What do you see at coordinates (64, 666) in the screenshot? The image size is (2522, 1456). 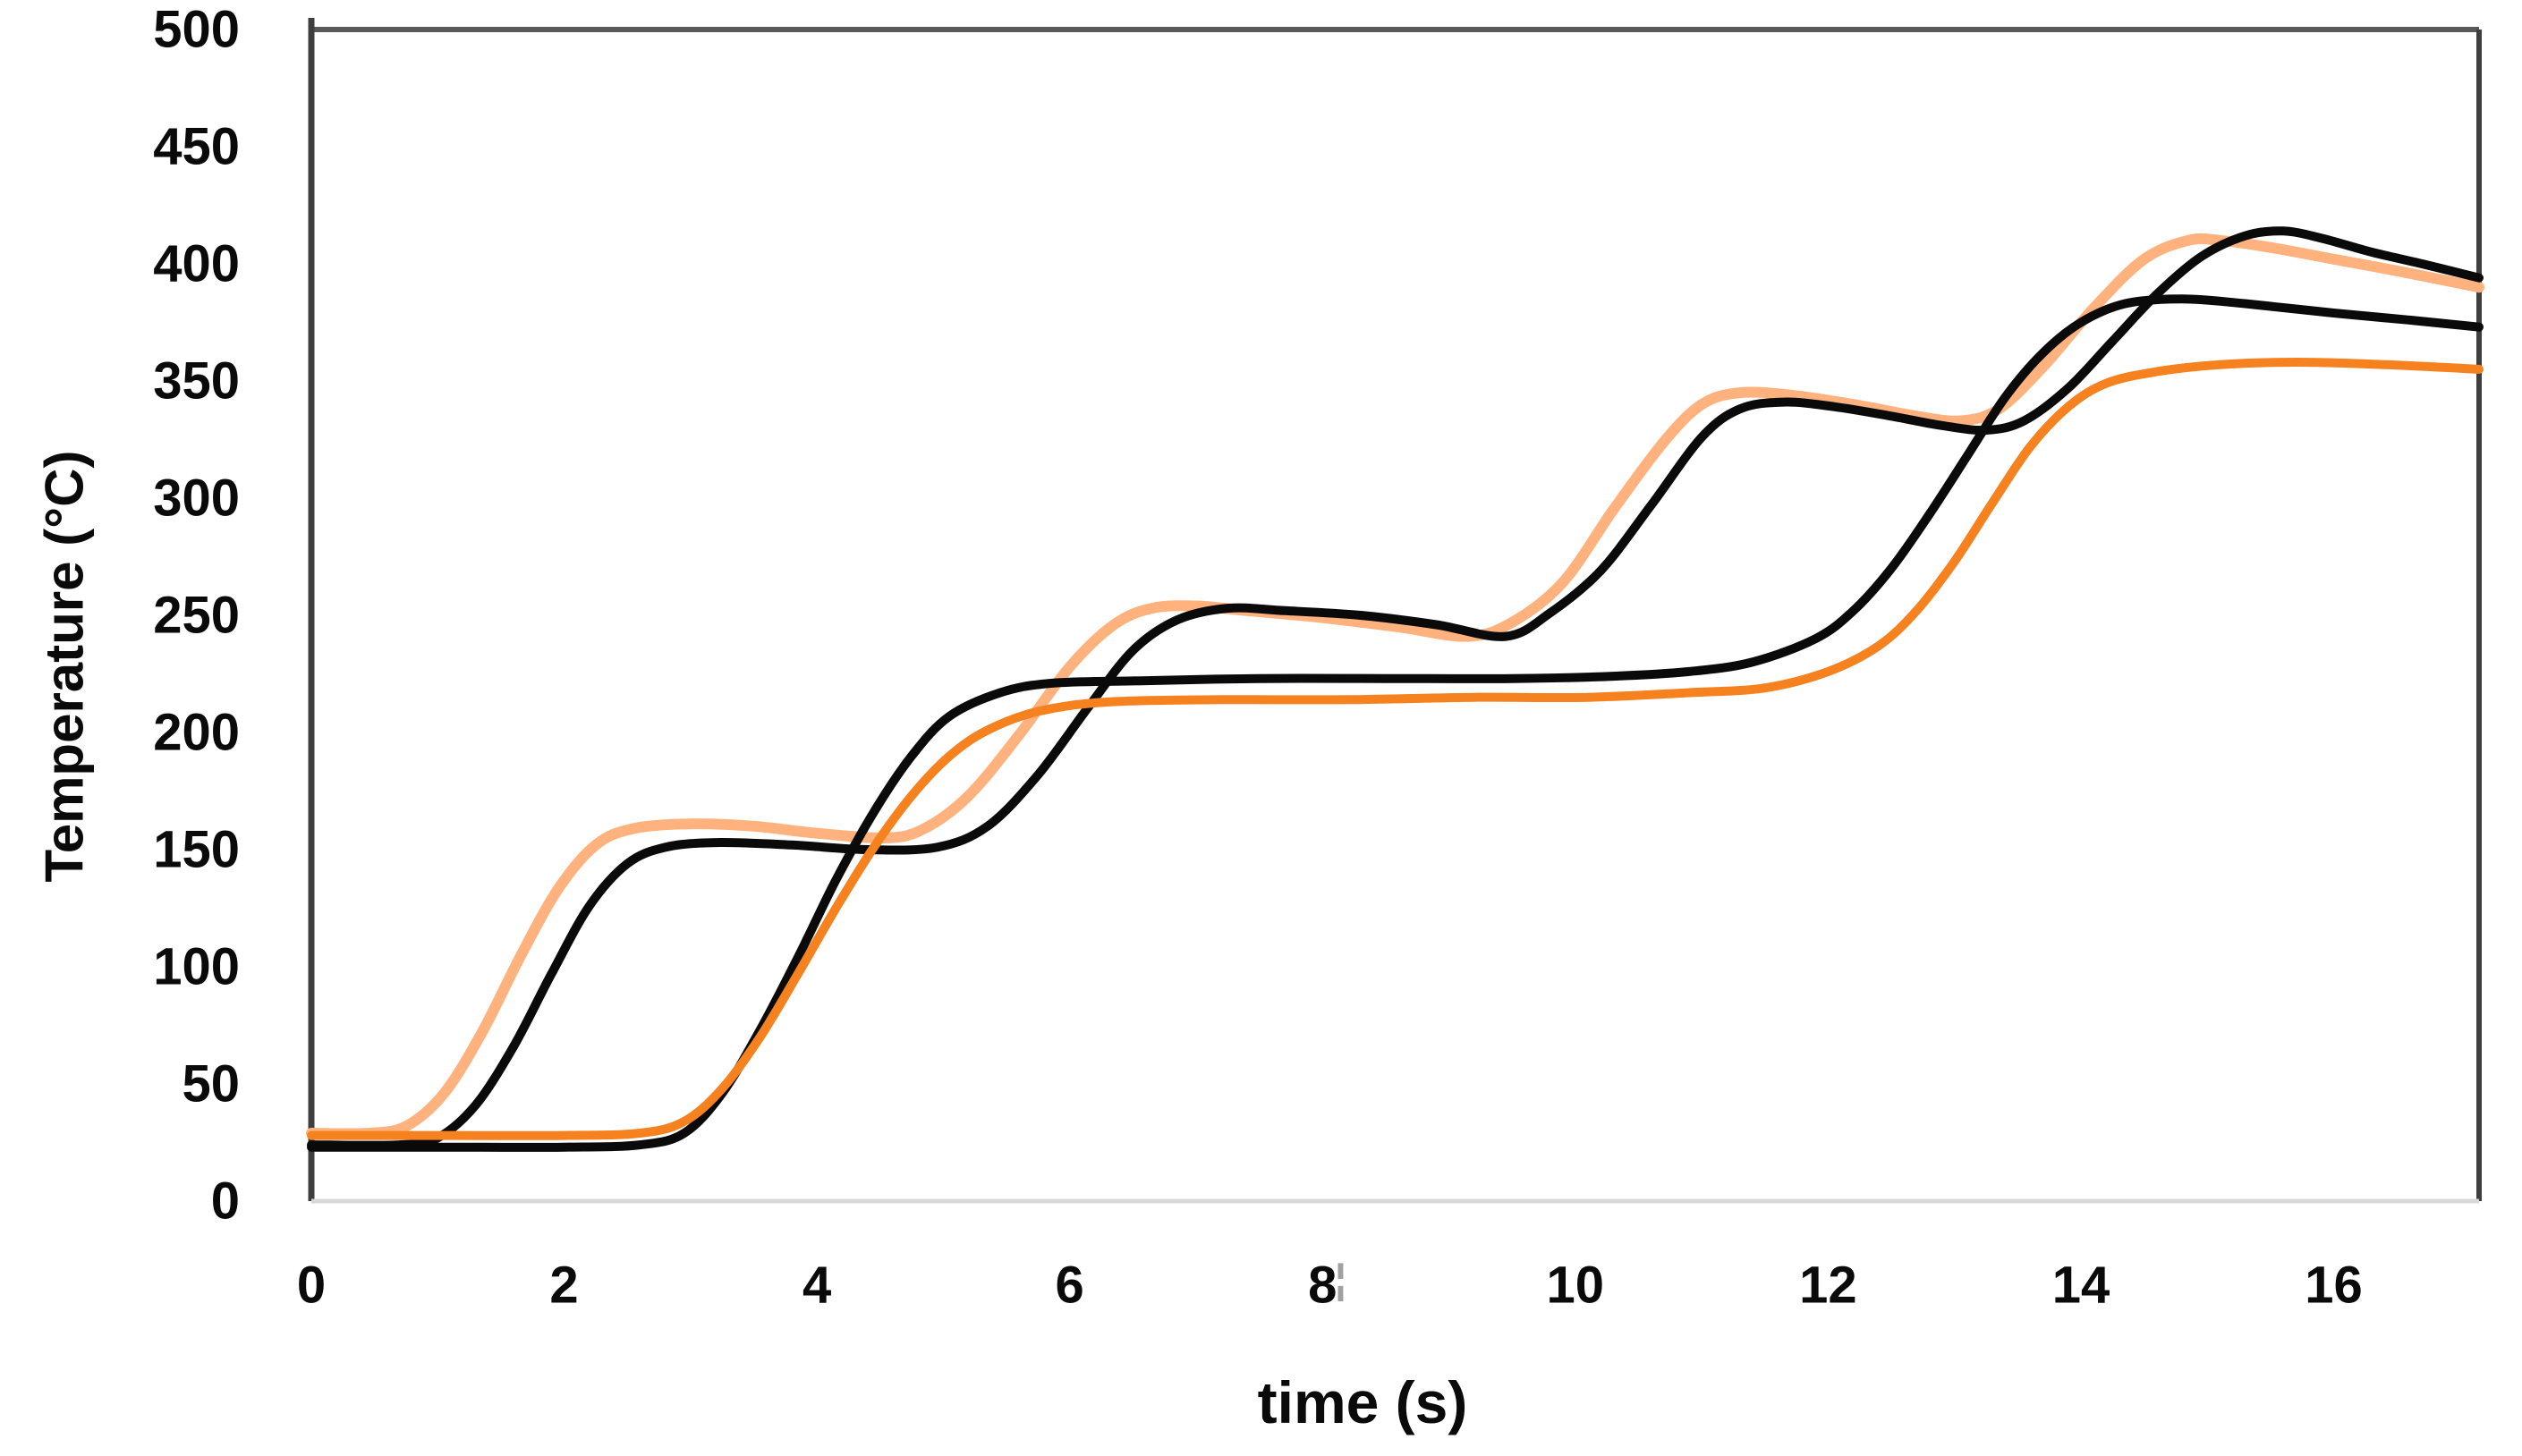 I see `y-axis-title: Temperature (°C)` at bounding box center [64, 666].